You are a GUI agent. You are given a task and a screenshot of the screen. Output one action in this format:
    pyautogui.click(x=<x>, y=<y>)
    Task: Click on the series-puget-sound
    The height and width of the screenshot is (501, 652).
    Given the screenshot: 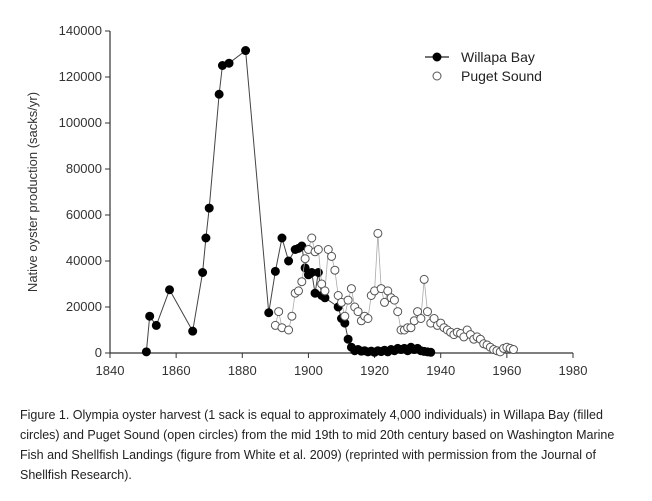 What is the action you would take?
    pyautogui.click(x=394, y=292)
    